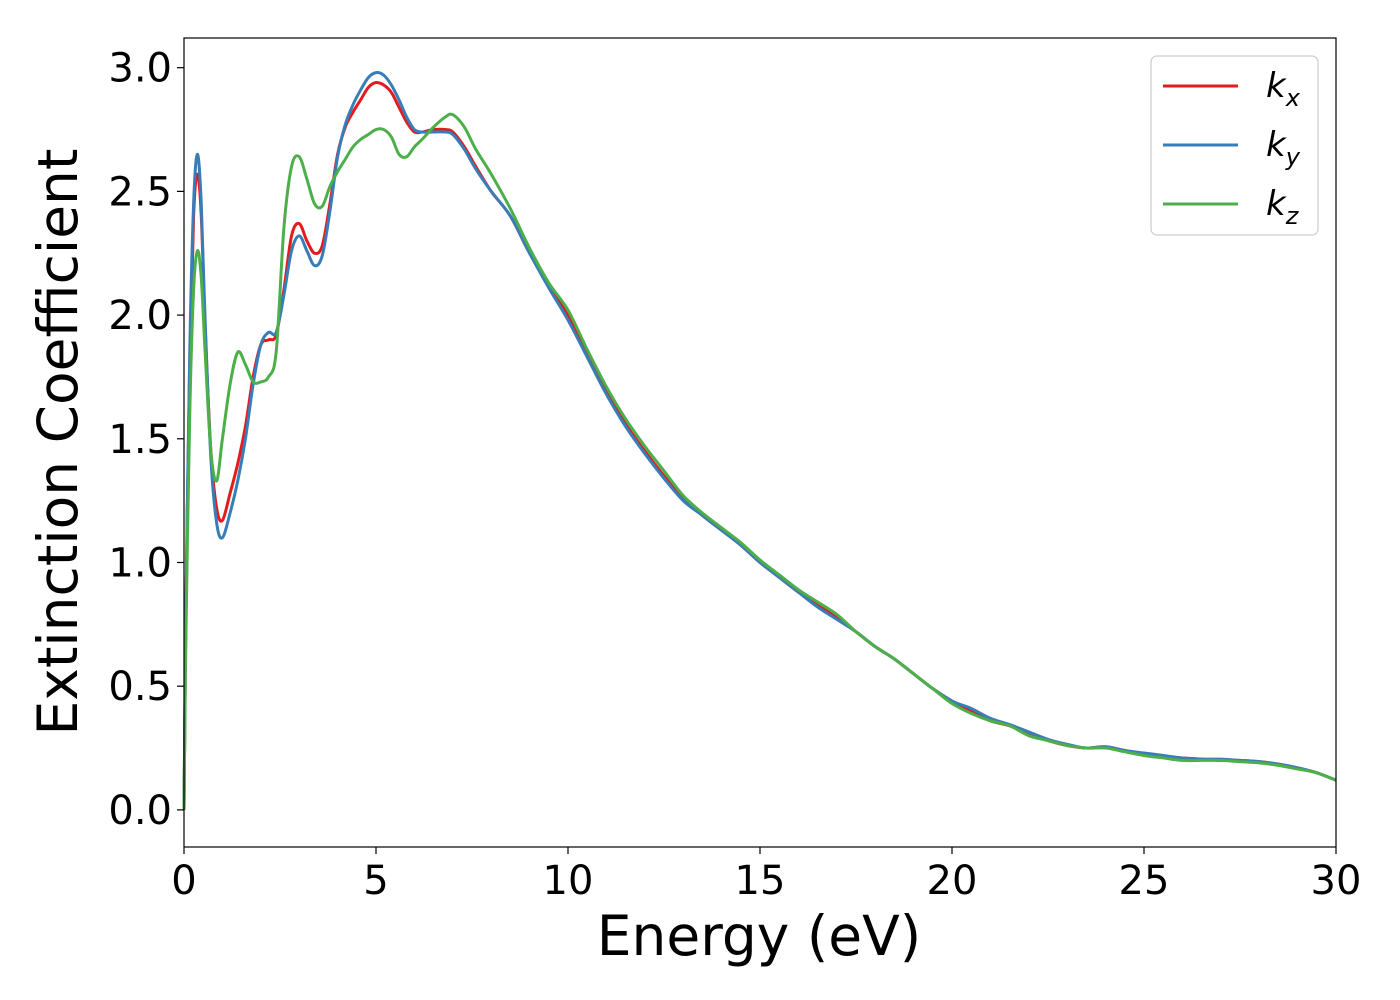  Describe the element at coordinates (1283, 207) in the screenshot. I see `legend-label-k-z: kz` at that location.